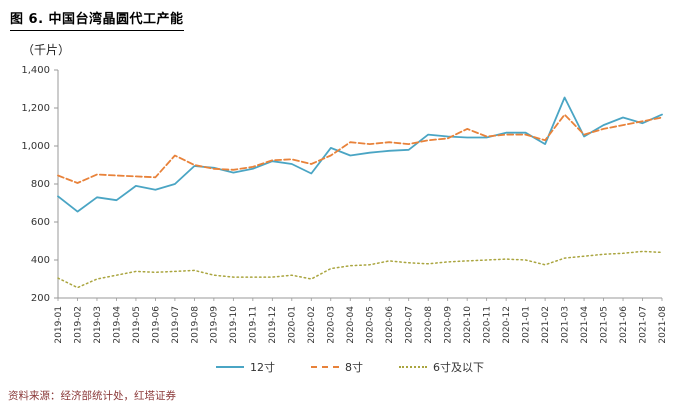  Describe the element at coordinates (350, 15) in the screenshot. I see `chart-header: 图 6. 中国台湾晶圆代工产能` at that location.